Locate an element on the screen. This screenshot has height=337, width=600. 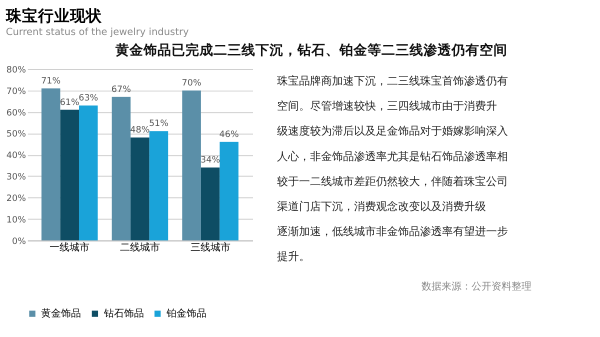
text: 提升。 is located at coordinates (293, 257).